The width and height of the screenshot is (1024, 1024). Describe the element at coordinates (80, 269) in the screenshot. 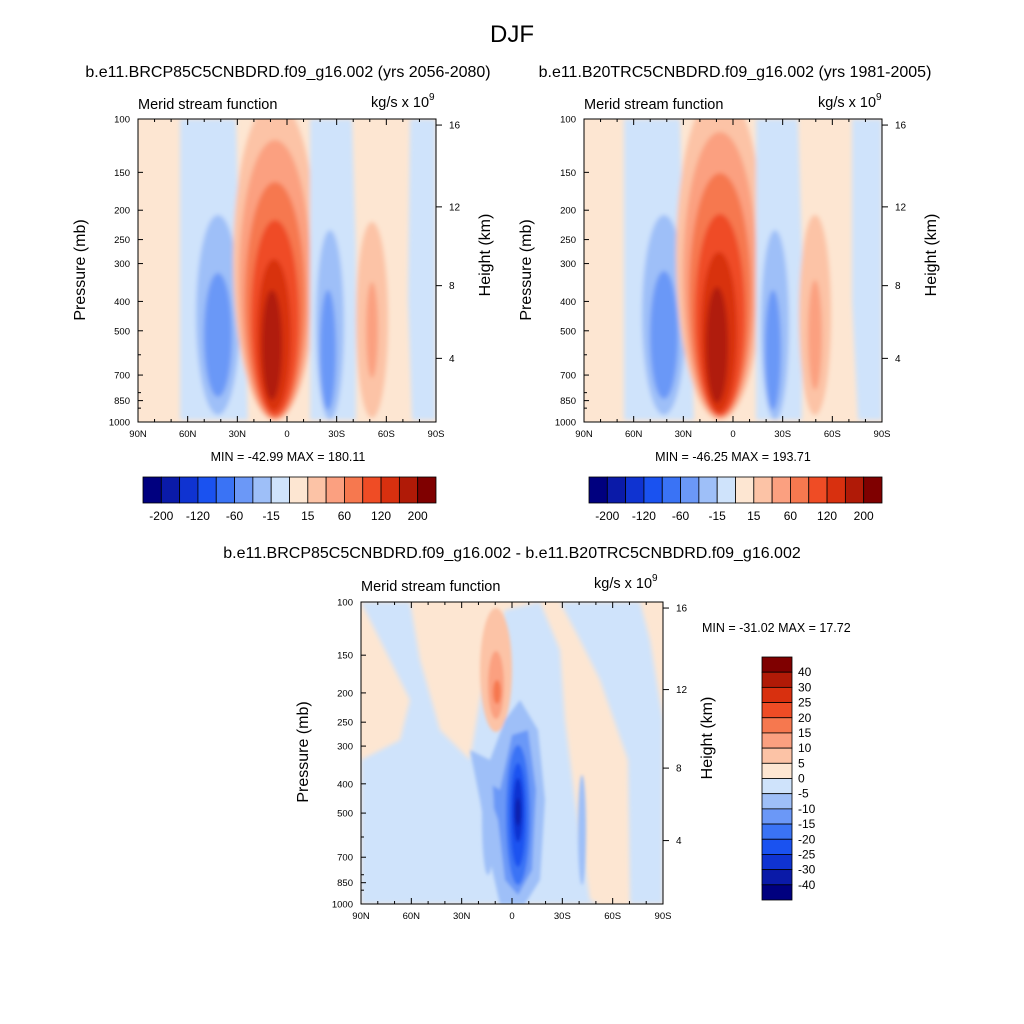

I see `panel-a-ylabel: Pressure (mb)` at that location.